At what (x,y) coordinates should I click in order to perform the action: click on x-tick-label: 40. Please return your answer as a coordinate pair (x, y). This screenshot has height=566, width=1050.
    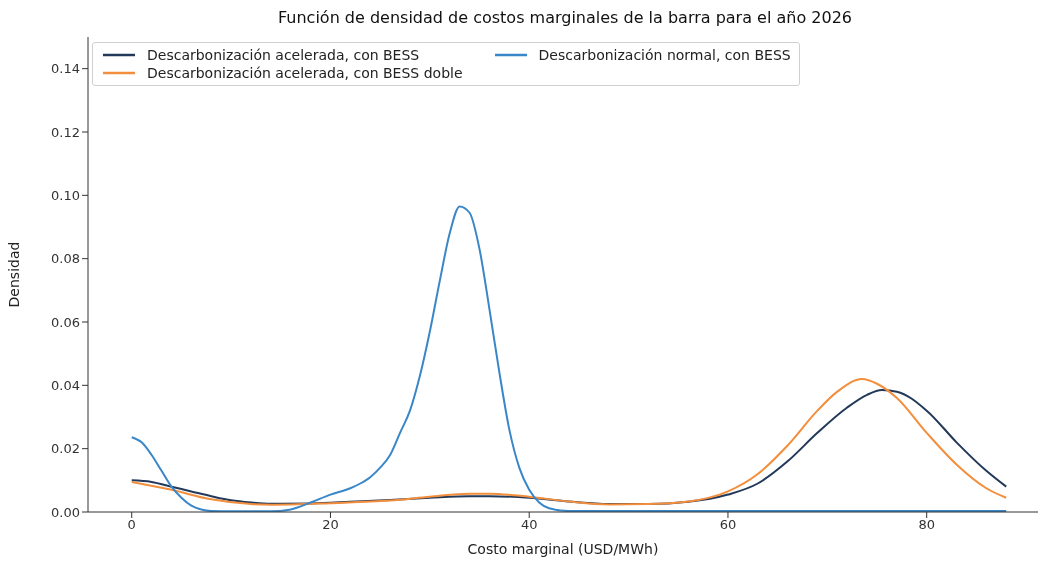
    Looking at the image, I should click on (529, 525).